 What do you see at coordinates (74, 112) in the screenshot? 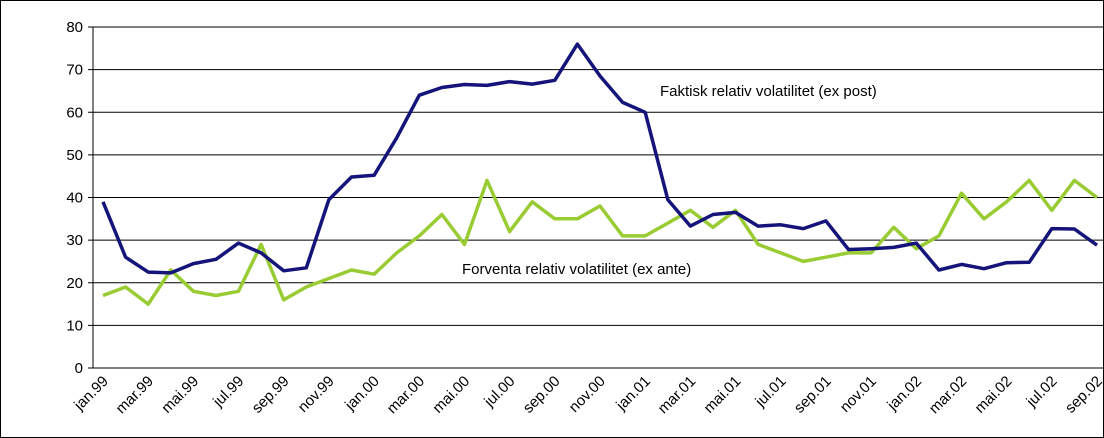
I see `y-tick-label: 60` at bounding box center [74, 112].